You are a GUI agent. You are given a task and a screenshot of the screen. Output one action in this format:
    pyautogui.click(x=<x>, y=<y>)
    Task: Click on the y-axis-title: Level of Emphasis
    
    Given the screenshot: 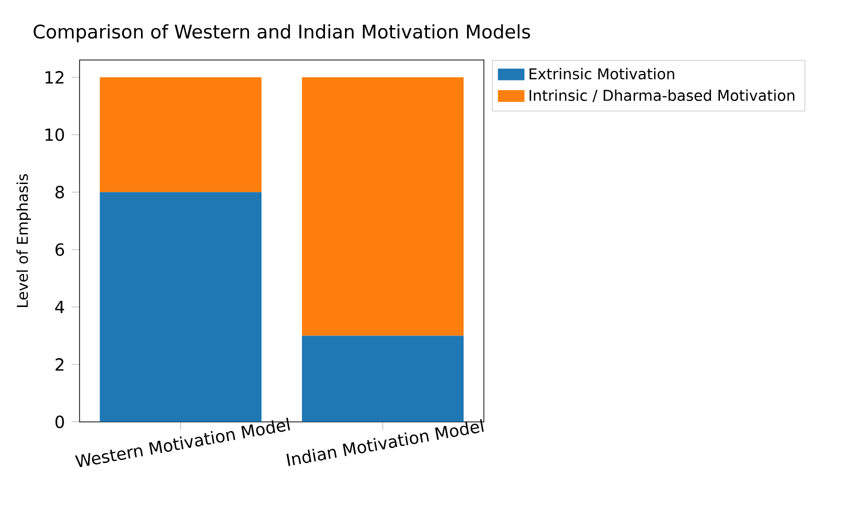 What is the action you would take?
    pyautogui.click(x=23, y=241)
    